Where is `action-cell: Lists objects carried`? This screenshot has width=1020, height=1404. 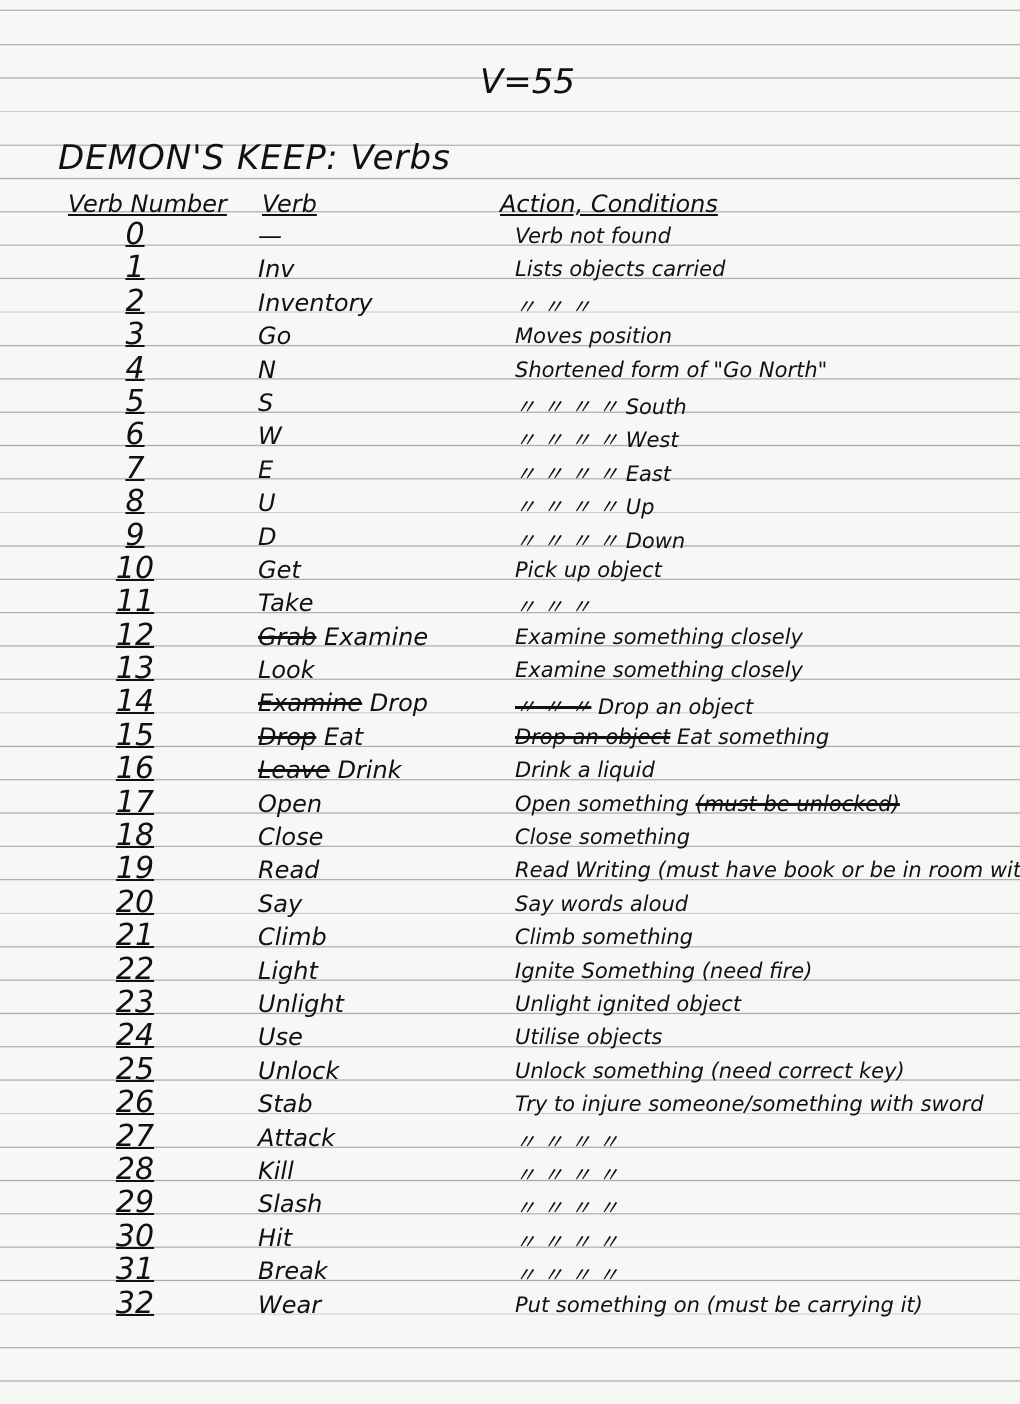
action-cell: Lists objects carried is located at coordinates (620, 269).